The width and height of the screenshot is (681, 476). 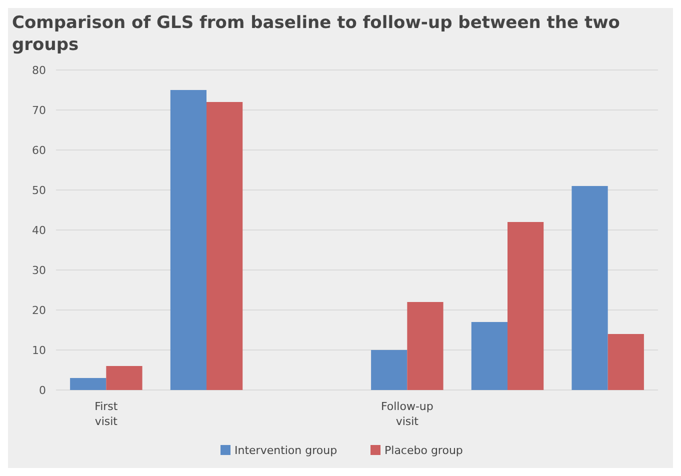 What do you see at coordinates (39, 110) in the screenshot?
I see `y-tick-label: 70` at bounding box center [39, 110].